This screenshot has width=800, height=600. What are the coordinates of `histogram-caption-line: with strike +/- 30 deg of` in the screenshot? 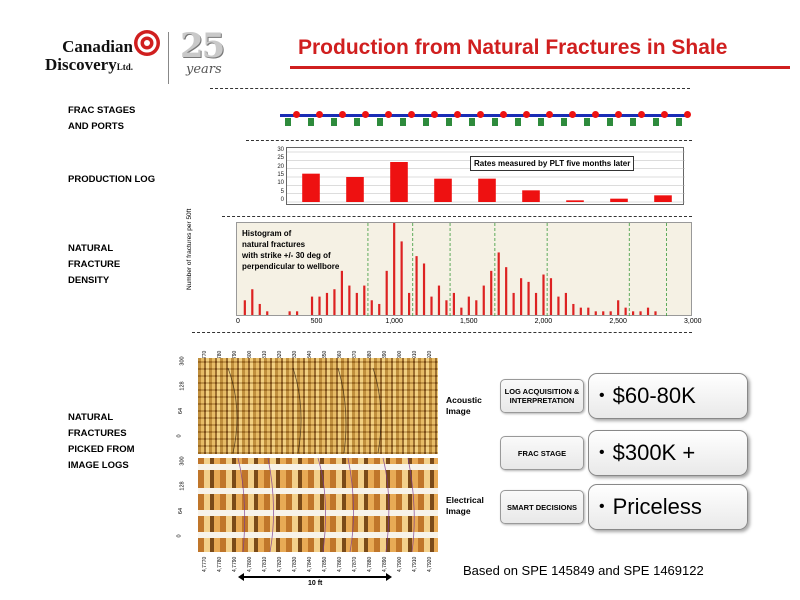 It's located at (286, 255).